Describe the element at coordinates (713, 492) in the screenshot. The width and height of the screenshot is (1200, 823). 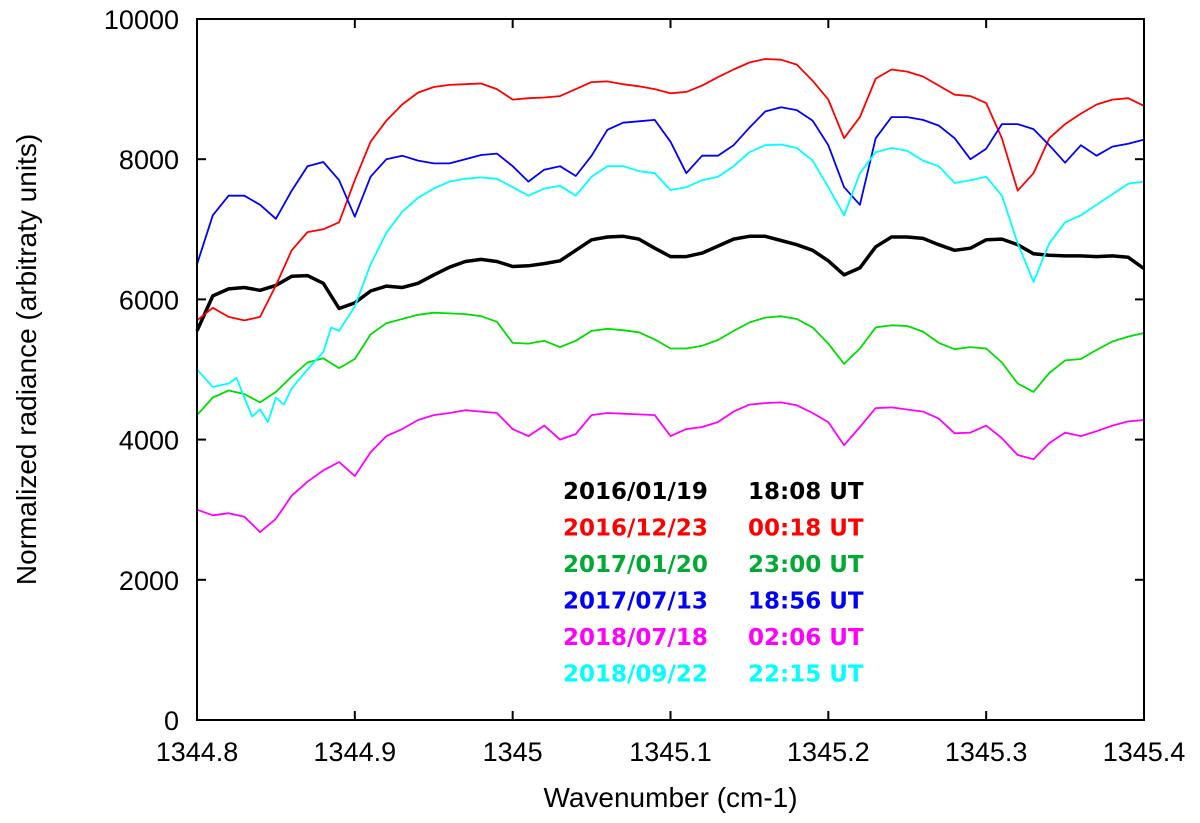
I see `legend-item: 2016/01/19 18:08 UT` at that location.